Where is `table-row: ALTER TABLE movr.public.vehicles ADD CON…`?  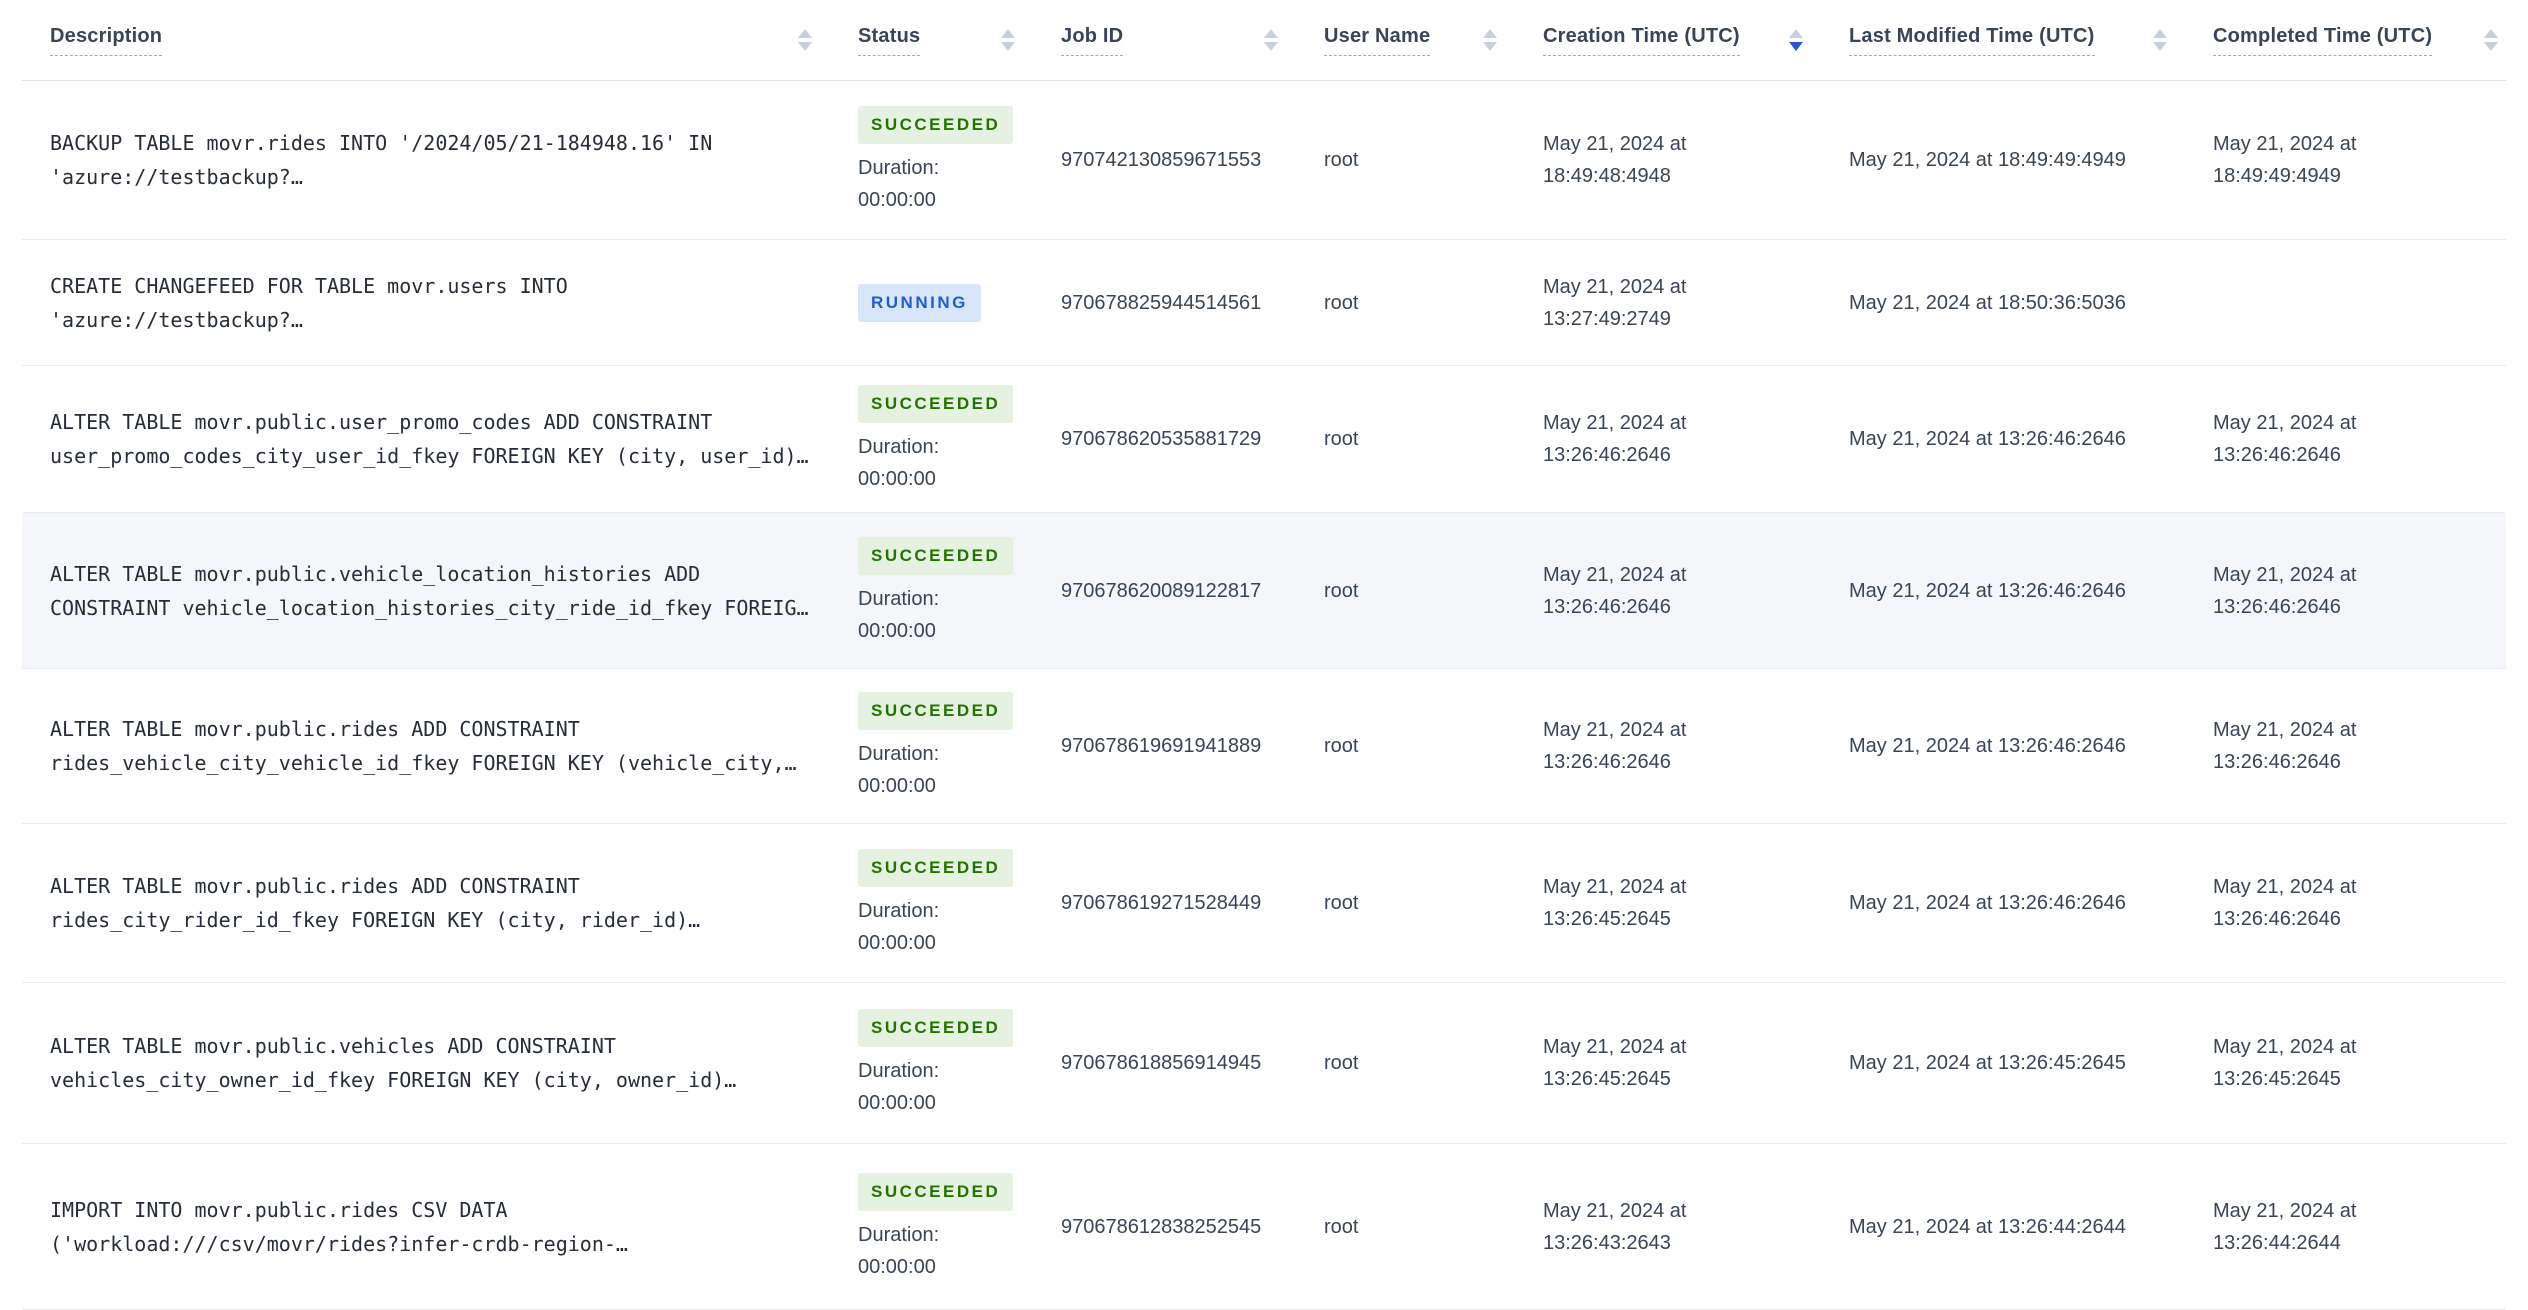 table-row: ALTER TABLE movr.public.vehicles ADD CON… is located at coordinates (1264, 1063).